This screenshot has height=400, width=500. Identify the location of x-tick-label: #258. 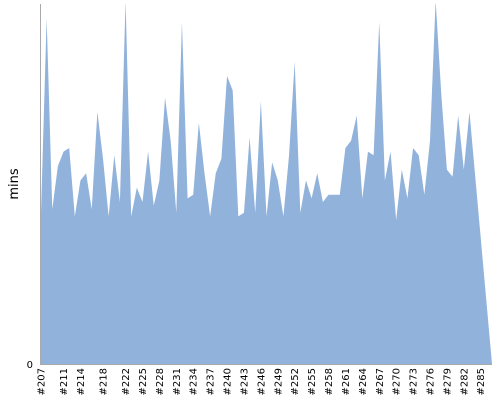
(329, 381).